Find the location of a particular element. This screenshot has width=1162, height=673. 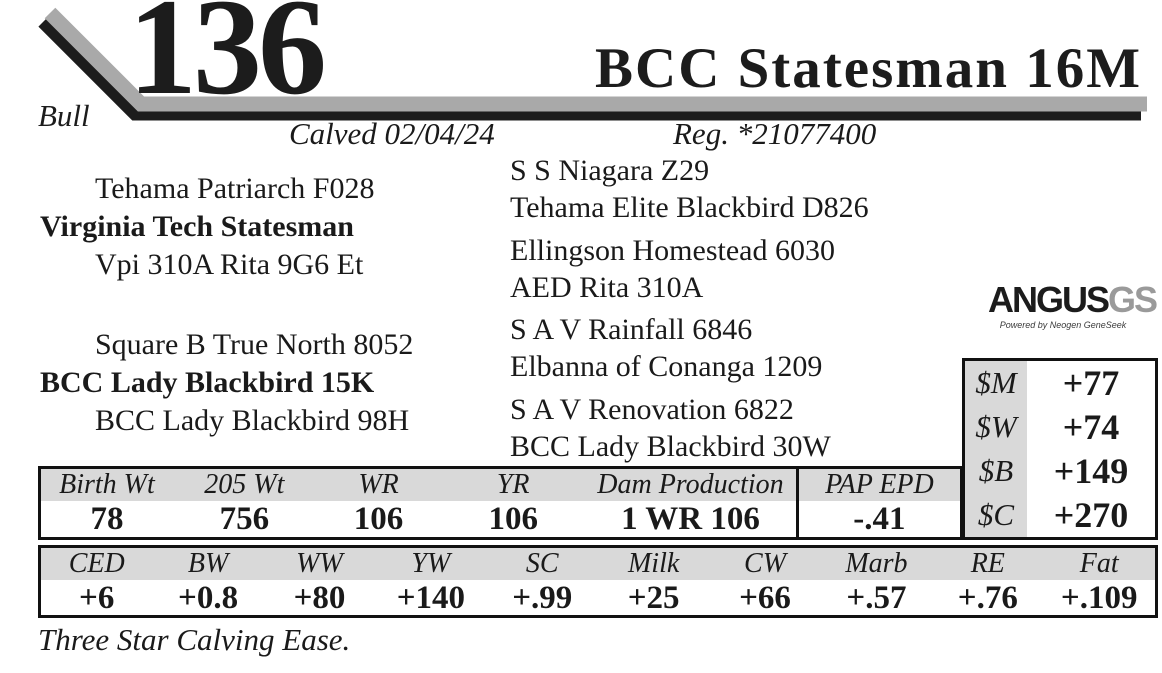

pedigree-name: Square B True North 8052 is located at coordinates (254, 344).